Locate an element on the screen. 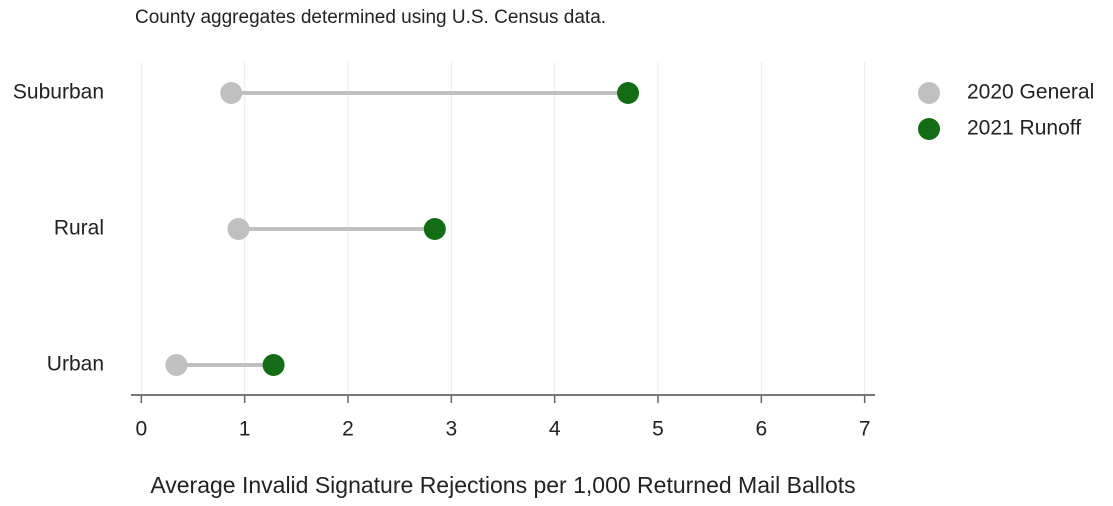 This screenshot has width=1113, height=506. x-tick-label: 4 is located at coordinates (555, 429).